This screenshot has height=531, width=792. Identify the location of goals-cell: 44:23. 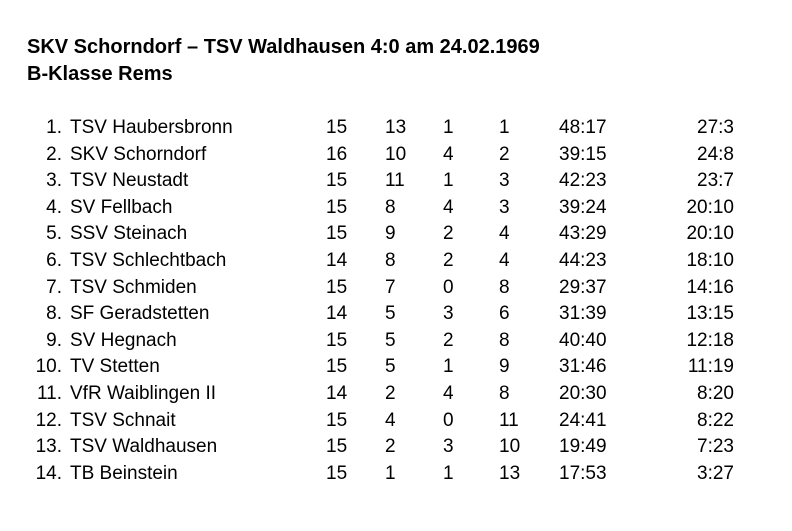
(583, 260).